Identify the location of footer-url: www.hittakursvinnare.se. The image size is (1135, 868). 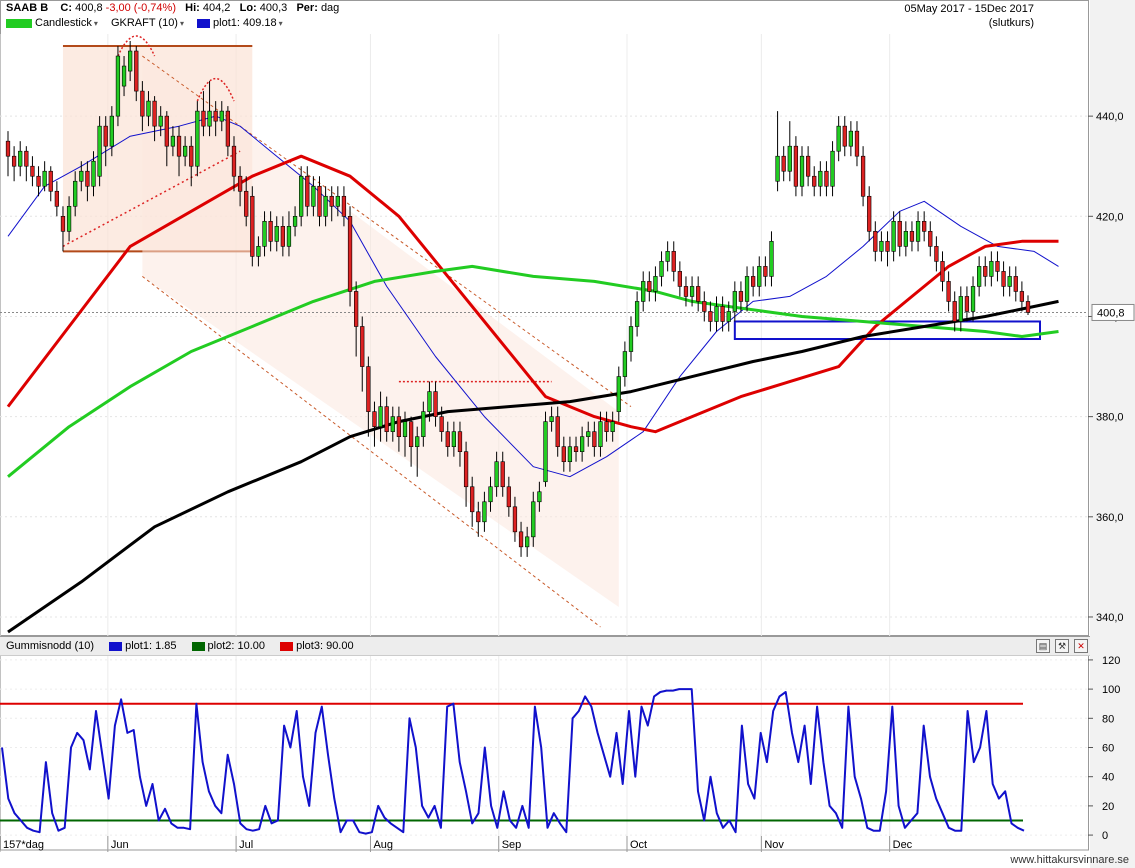
(1069, 860).